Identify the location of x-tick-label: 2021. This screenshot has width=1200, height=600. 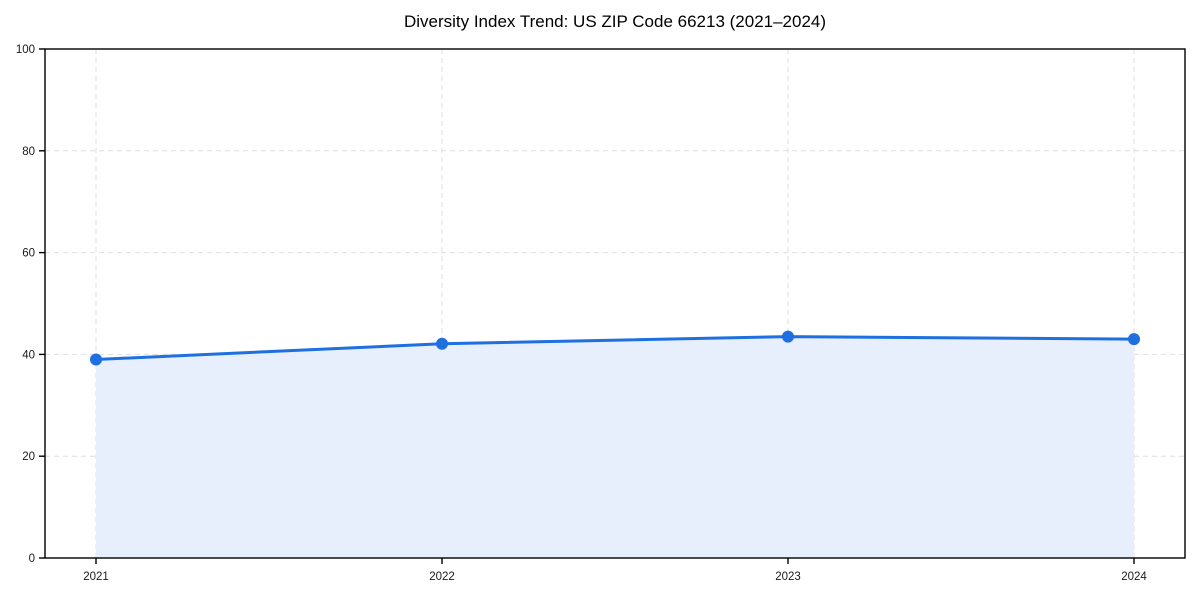
(96, 577).